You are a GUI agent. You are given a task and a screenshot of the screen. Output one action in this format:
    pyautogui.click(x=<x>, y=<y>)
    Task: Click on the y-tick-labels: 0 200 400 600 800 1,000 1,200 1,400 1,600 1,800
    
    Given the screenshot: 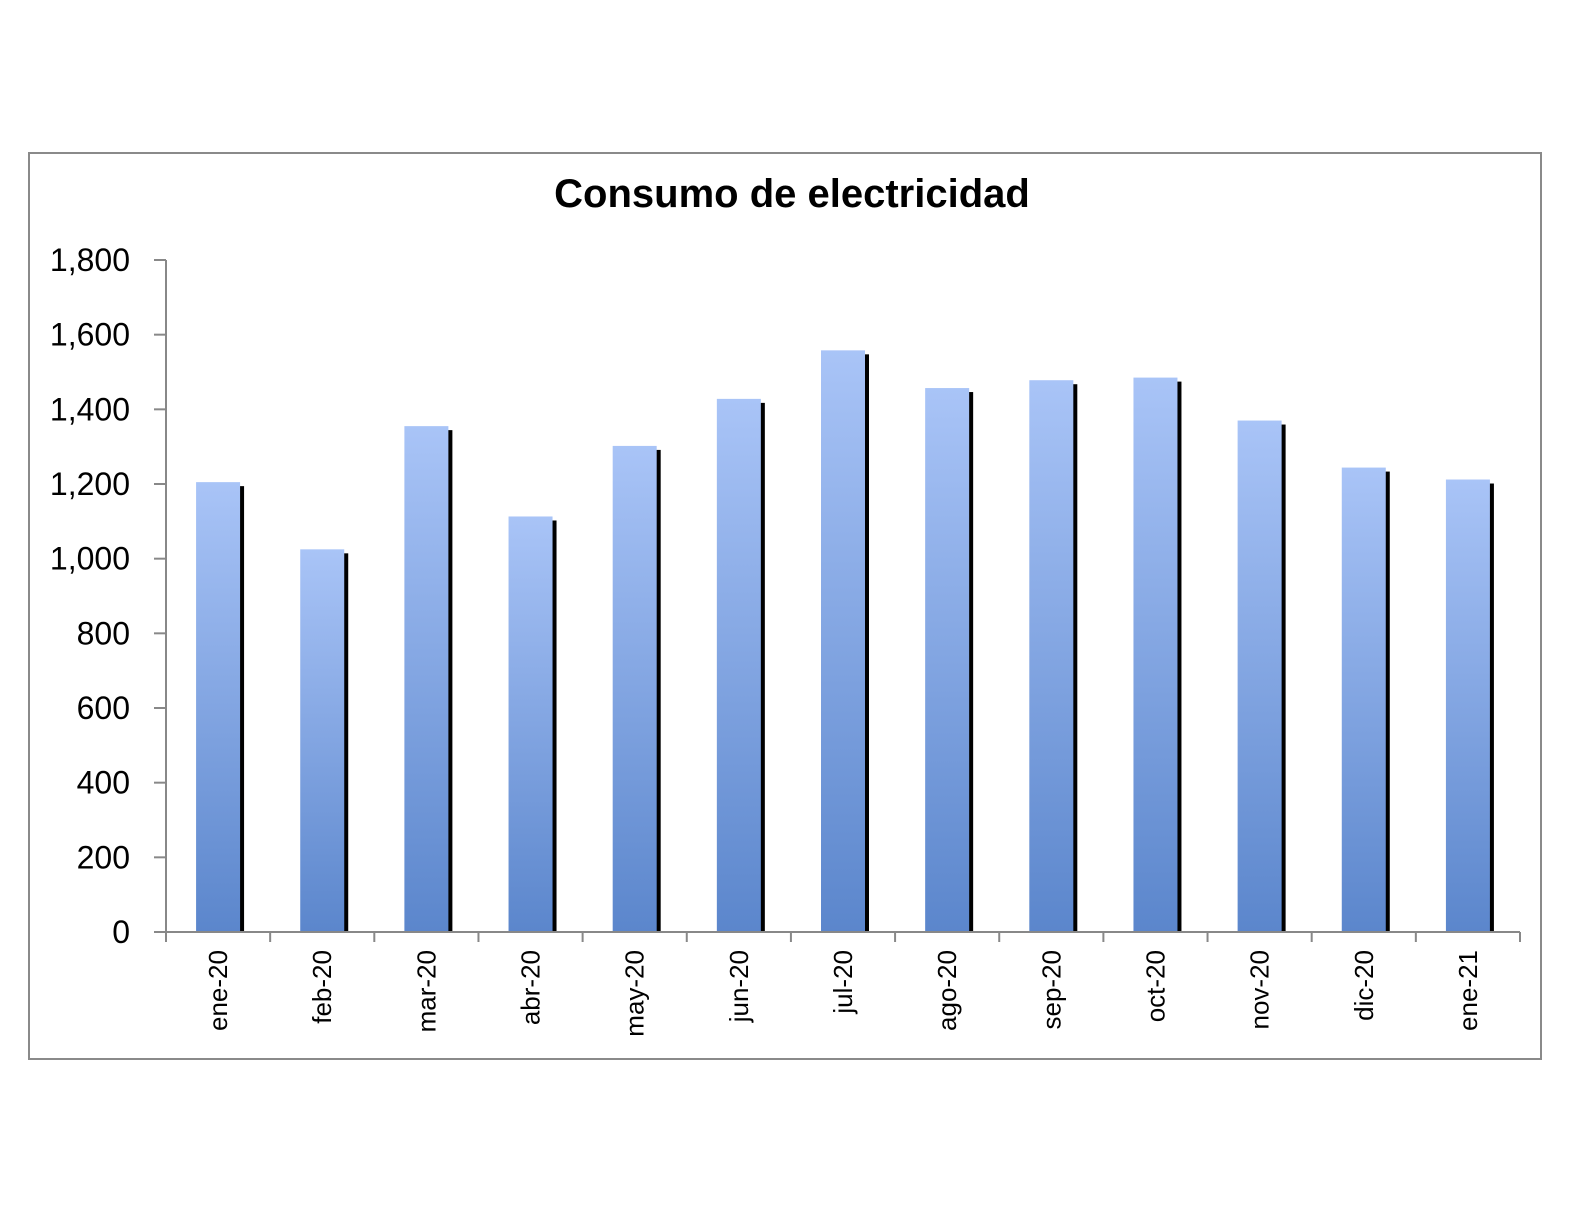 What is the action you would take?
    pyautogui.click(x=90, y=596)
    